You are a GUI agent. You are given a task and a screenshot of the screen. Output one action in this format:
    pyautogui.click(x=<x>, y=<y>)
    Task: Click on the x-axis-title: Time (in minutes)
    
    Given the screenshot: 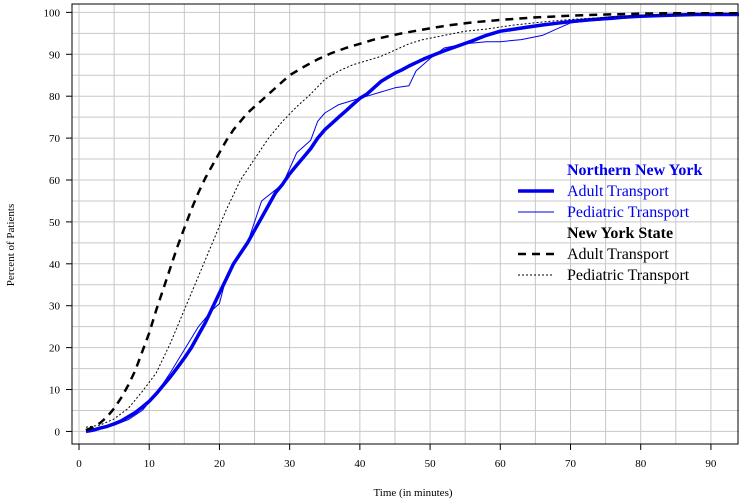 What is the action you would take?
    pyautogui.click(x=412, y=493)
    